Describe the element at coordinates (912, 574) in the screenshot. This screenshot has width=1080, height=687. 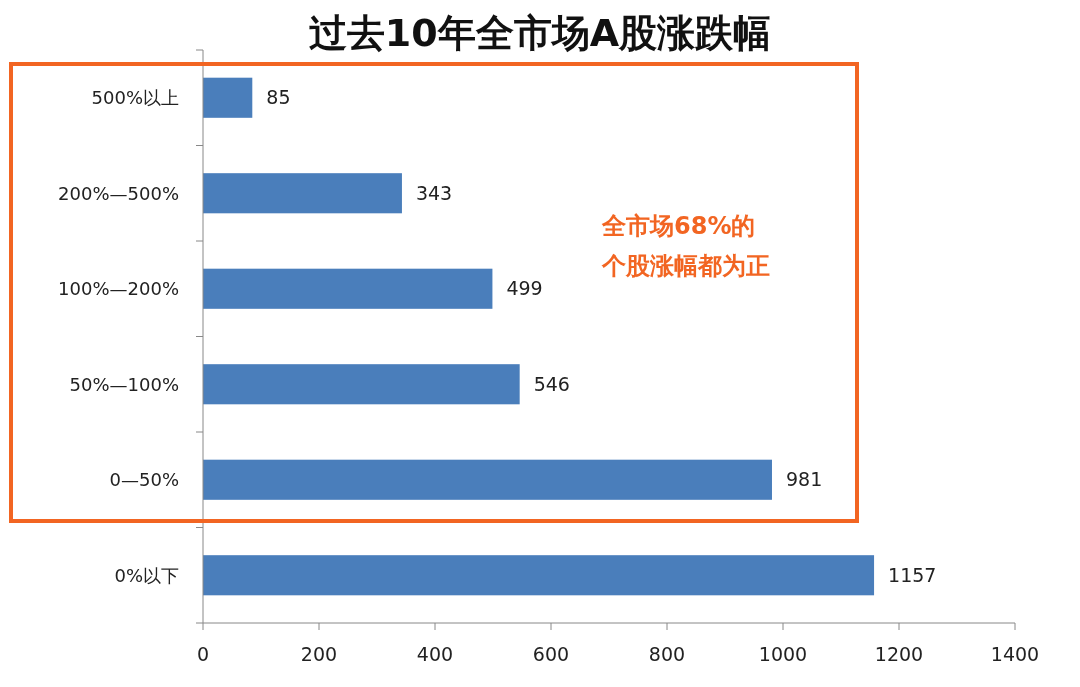
I see `data-label: 1157` at that location.